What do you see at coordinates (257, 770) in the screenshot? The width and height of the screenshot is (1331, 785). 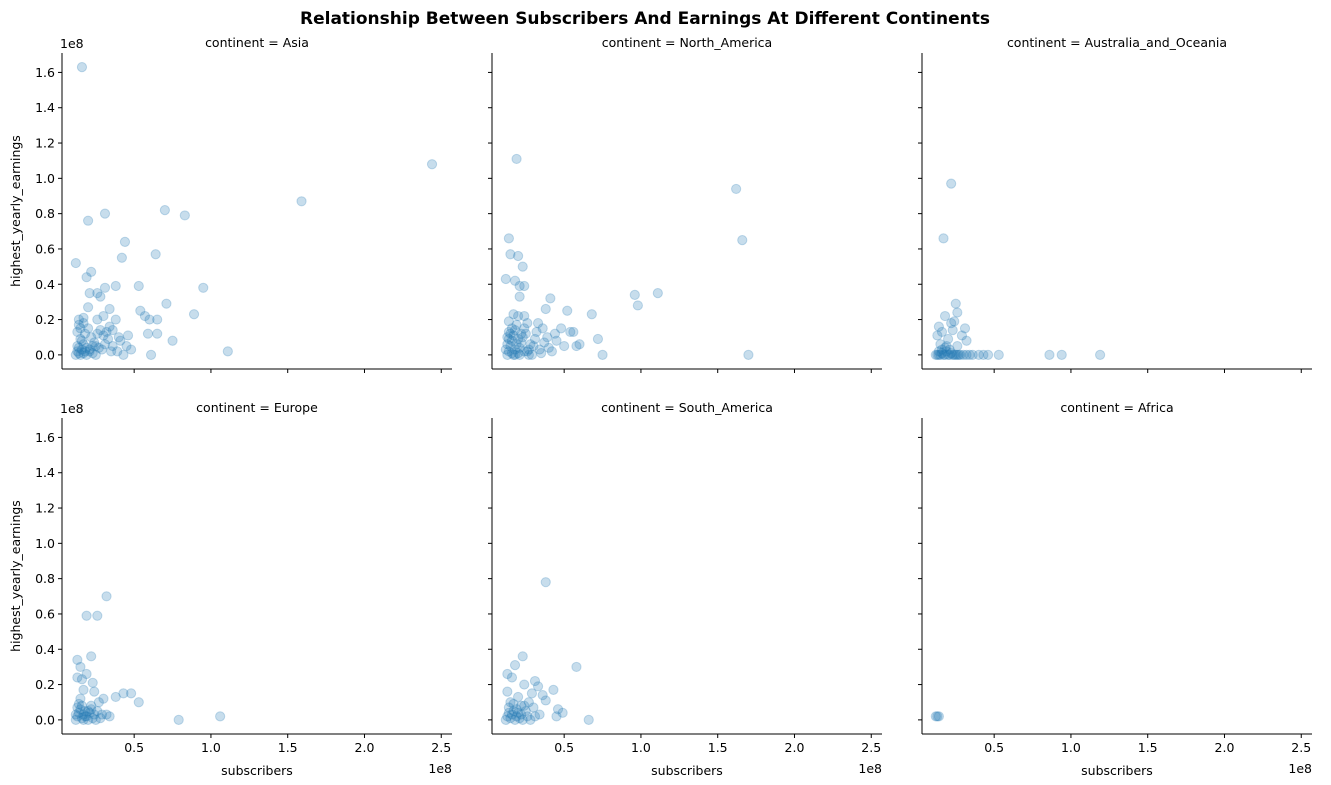 I see `x-axis-label: subscribers` at bounding box center [257, 770].